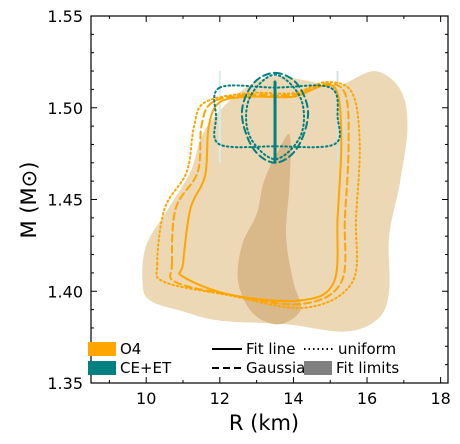 The height and width of the screenshot is (444, 460). I want to click on x-axis-label: R (km), so click(264, 423).